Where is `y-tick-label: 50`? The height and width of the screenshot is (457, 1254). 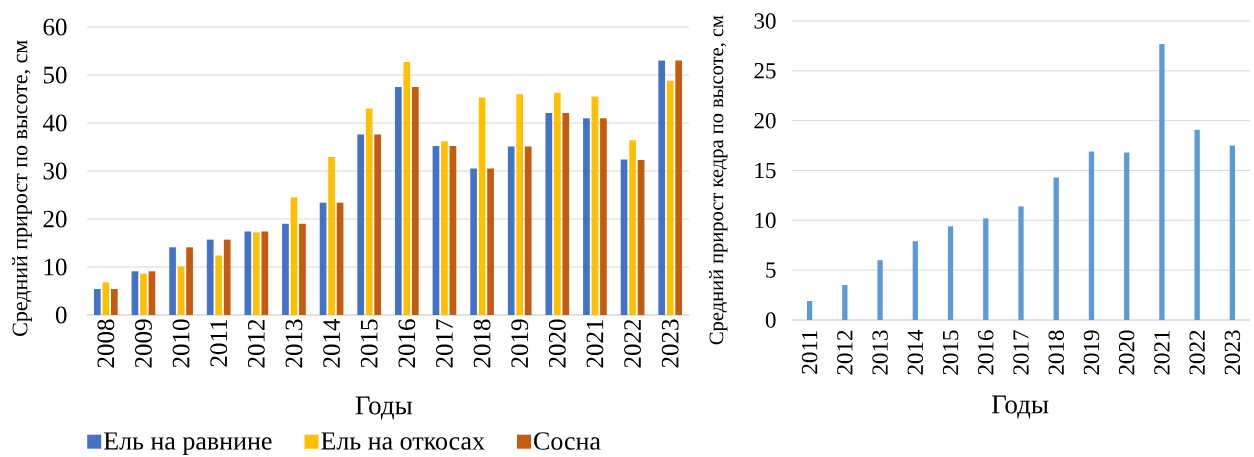
y-tick-label: 50 is located at coordinates (55, 75).